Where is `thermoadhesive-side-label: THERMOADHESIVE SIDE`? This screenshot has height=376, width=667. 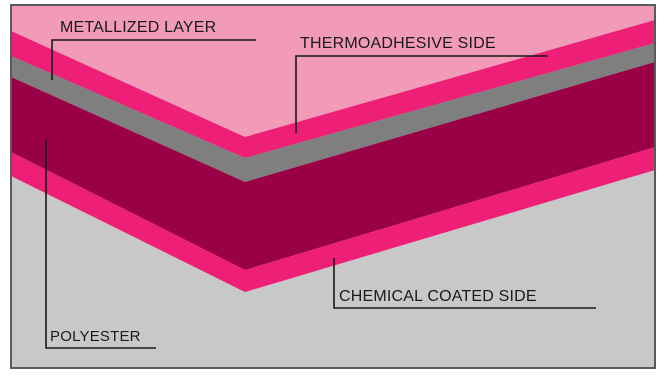
thermoadhesive-side-label: THERMOADHESIVE SIDE is located at coordinates (398, 43).